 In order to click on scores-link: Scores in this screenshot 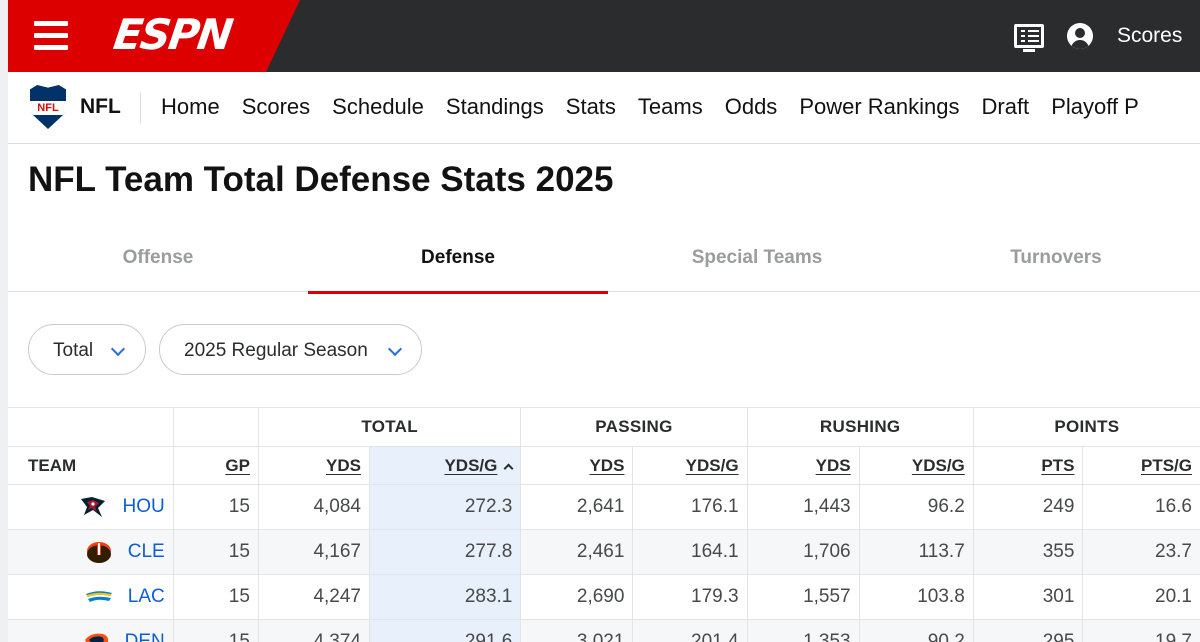, I will do `click(1150, 35)`.